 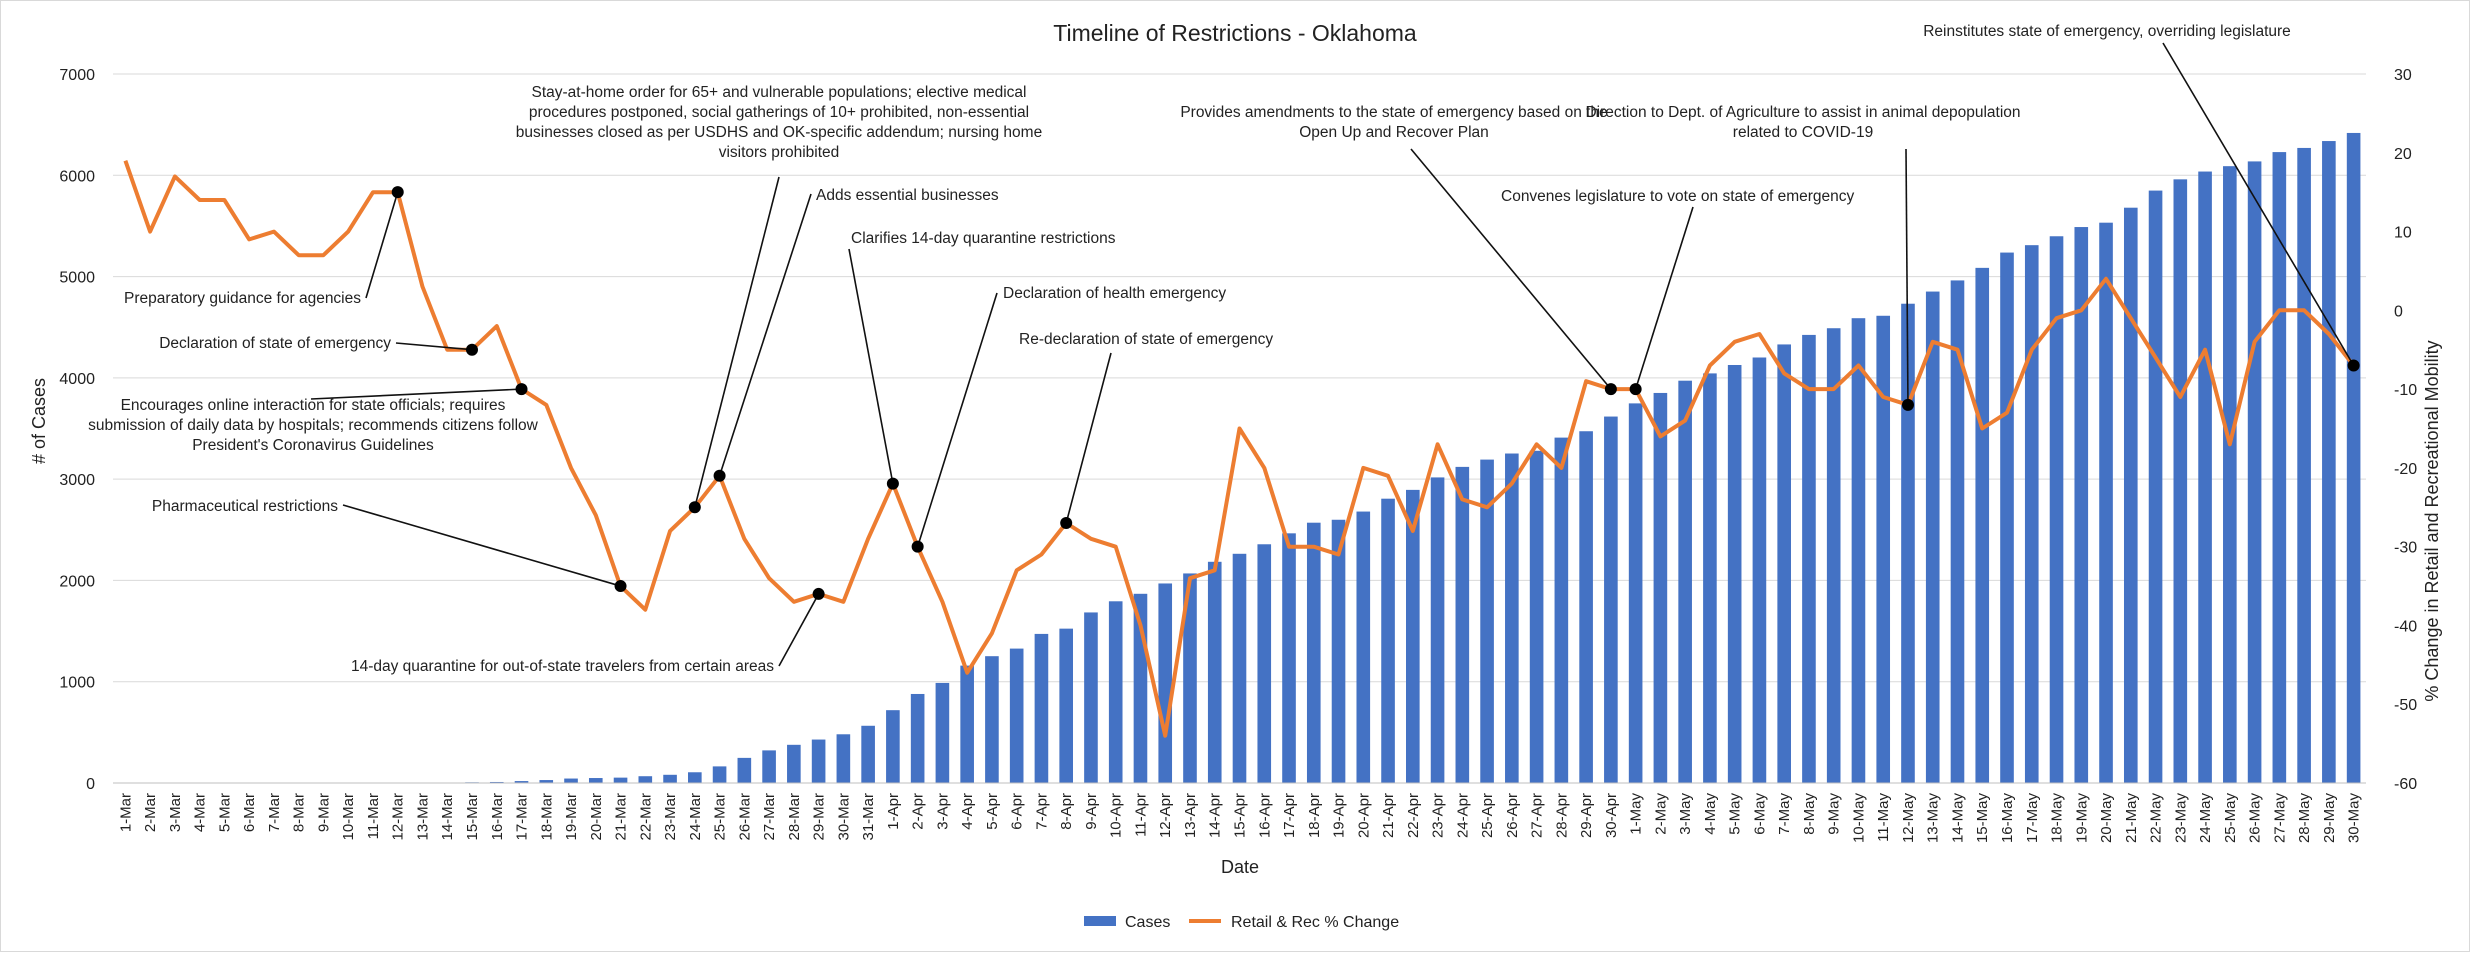 I want to click on y-left-tick-label: 6000, so click(x=77, y=176).